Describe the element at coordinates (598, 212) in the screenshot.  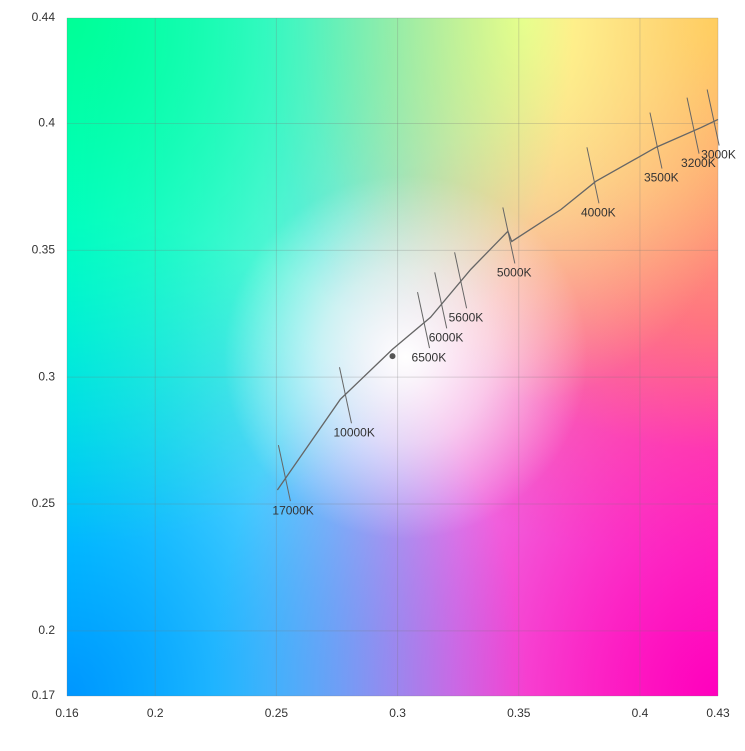
I see `isotherm-label: 4000K` at that location.